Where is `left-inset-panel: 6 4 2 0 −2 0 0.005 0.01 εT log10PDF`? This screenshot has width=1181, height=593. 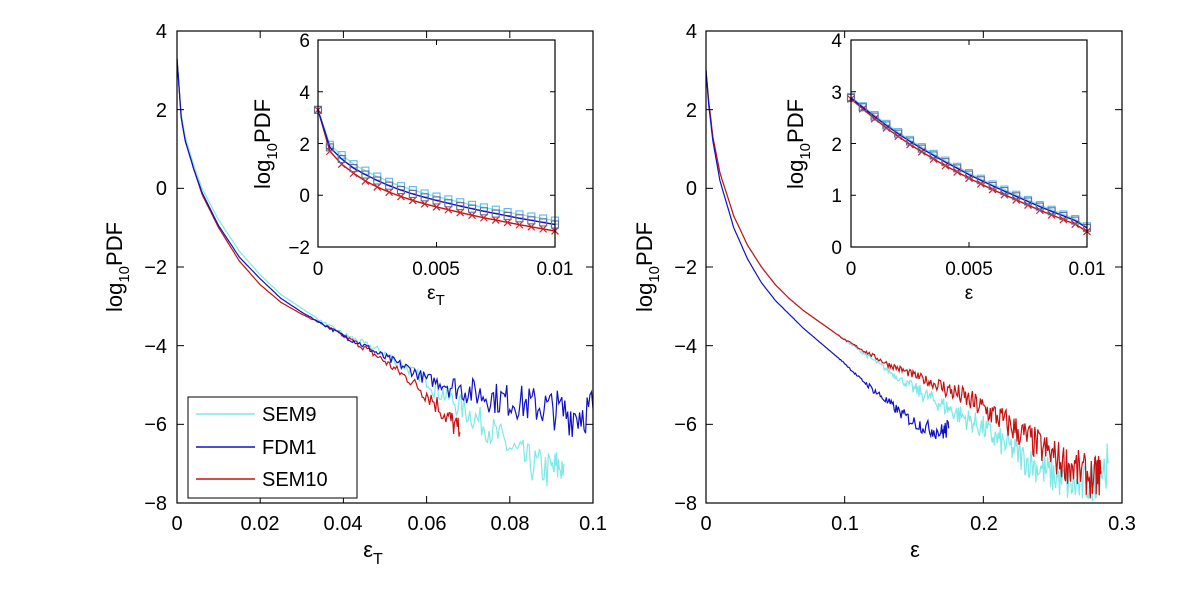 left-inset-panel: 6 4 2 0 −2 0 0.005 0.01 εT log10PDF is located at coordinates (411, 170).